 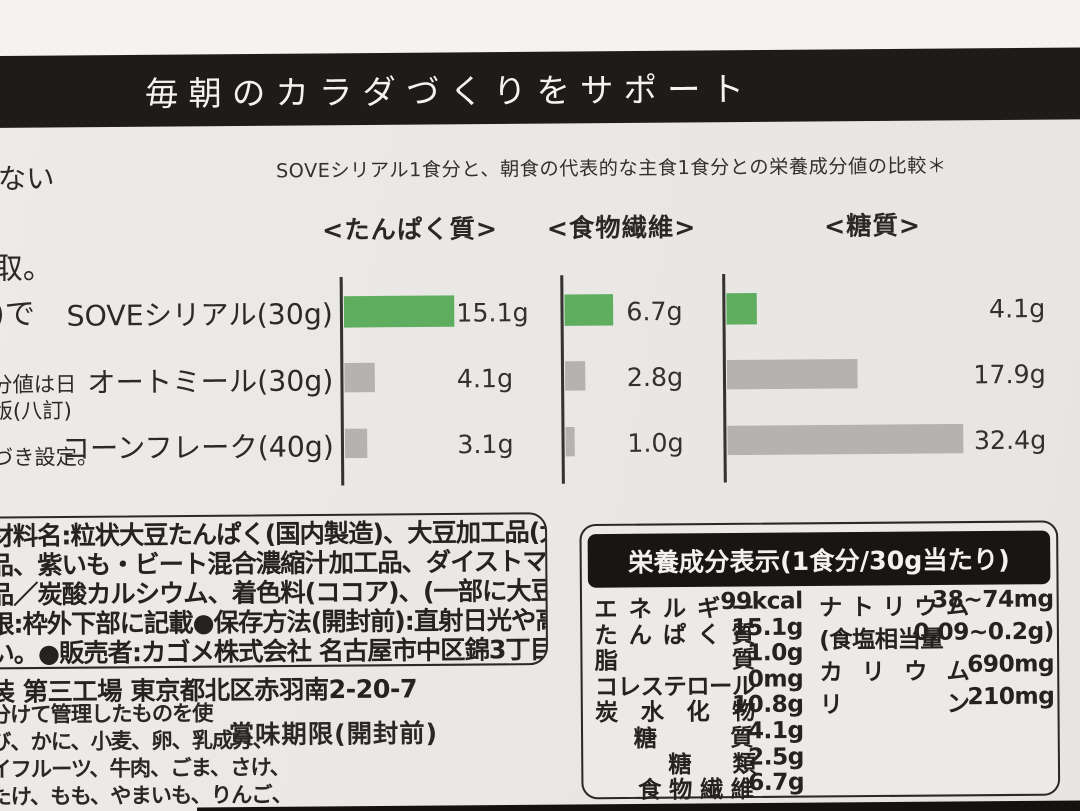 What do you see at coordinates (792, 374) in the screenshot?
I see `bar-sugar-oatmeal` at bounding box center [792, 374].